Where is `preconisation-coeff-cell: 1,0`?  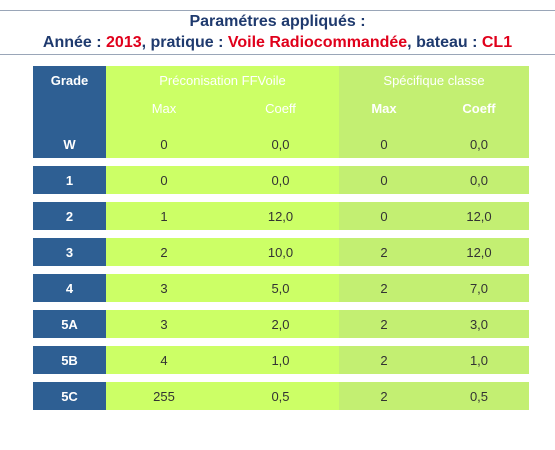
preconisation-coeff-cell: 1,0 is located at coordinates (280, 360).